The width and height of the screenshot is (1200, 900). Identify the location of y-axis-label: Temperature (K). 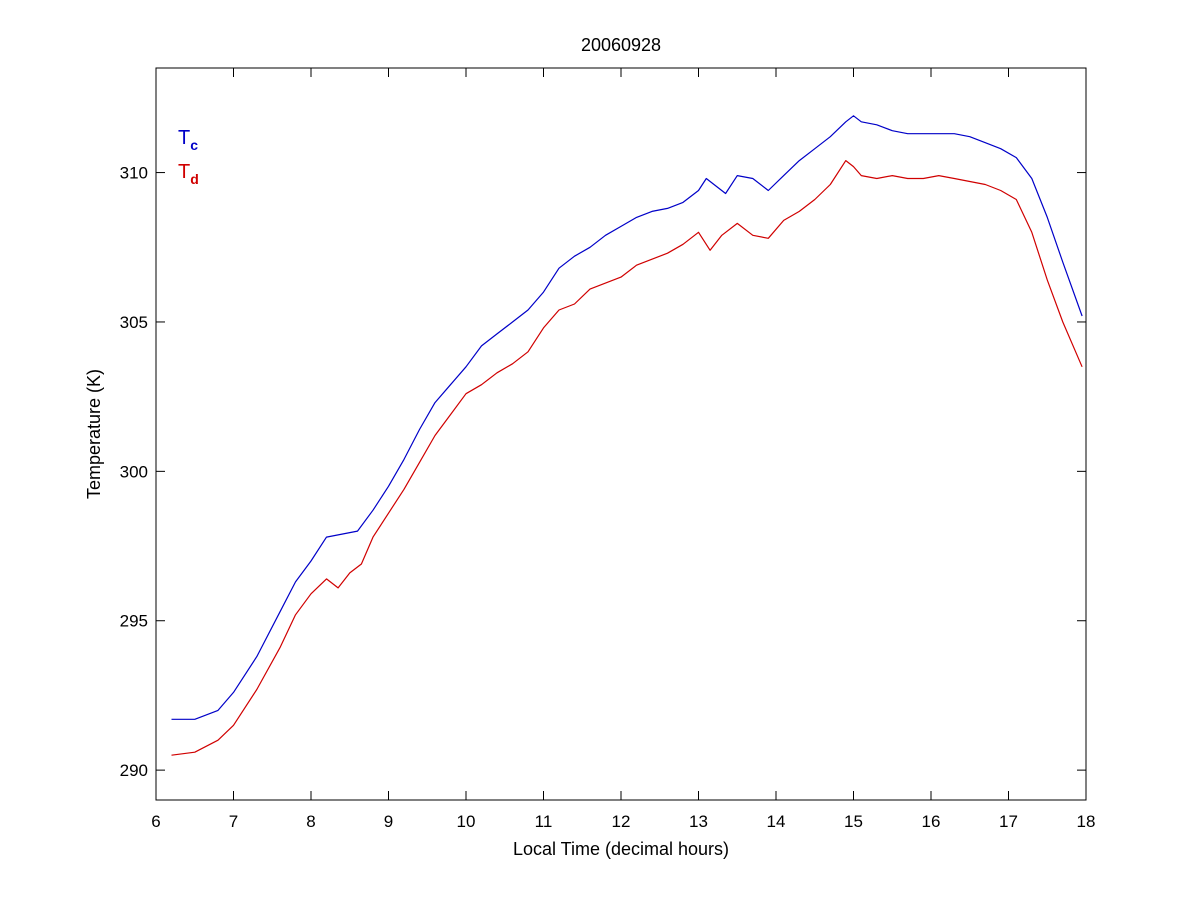
(94, 434).